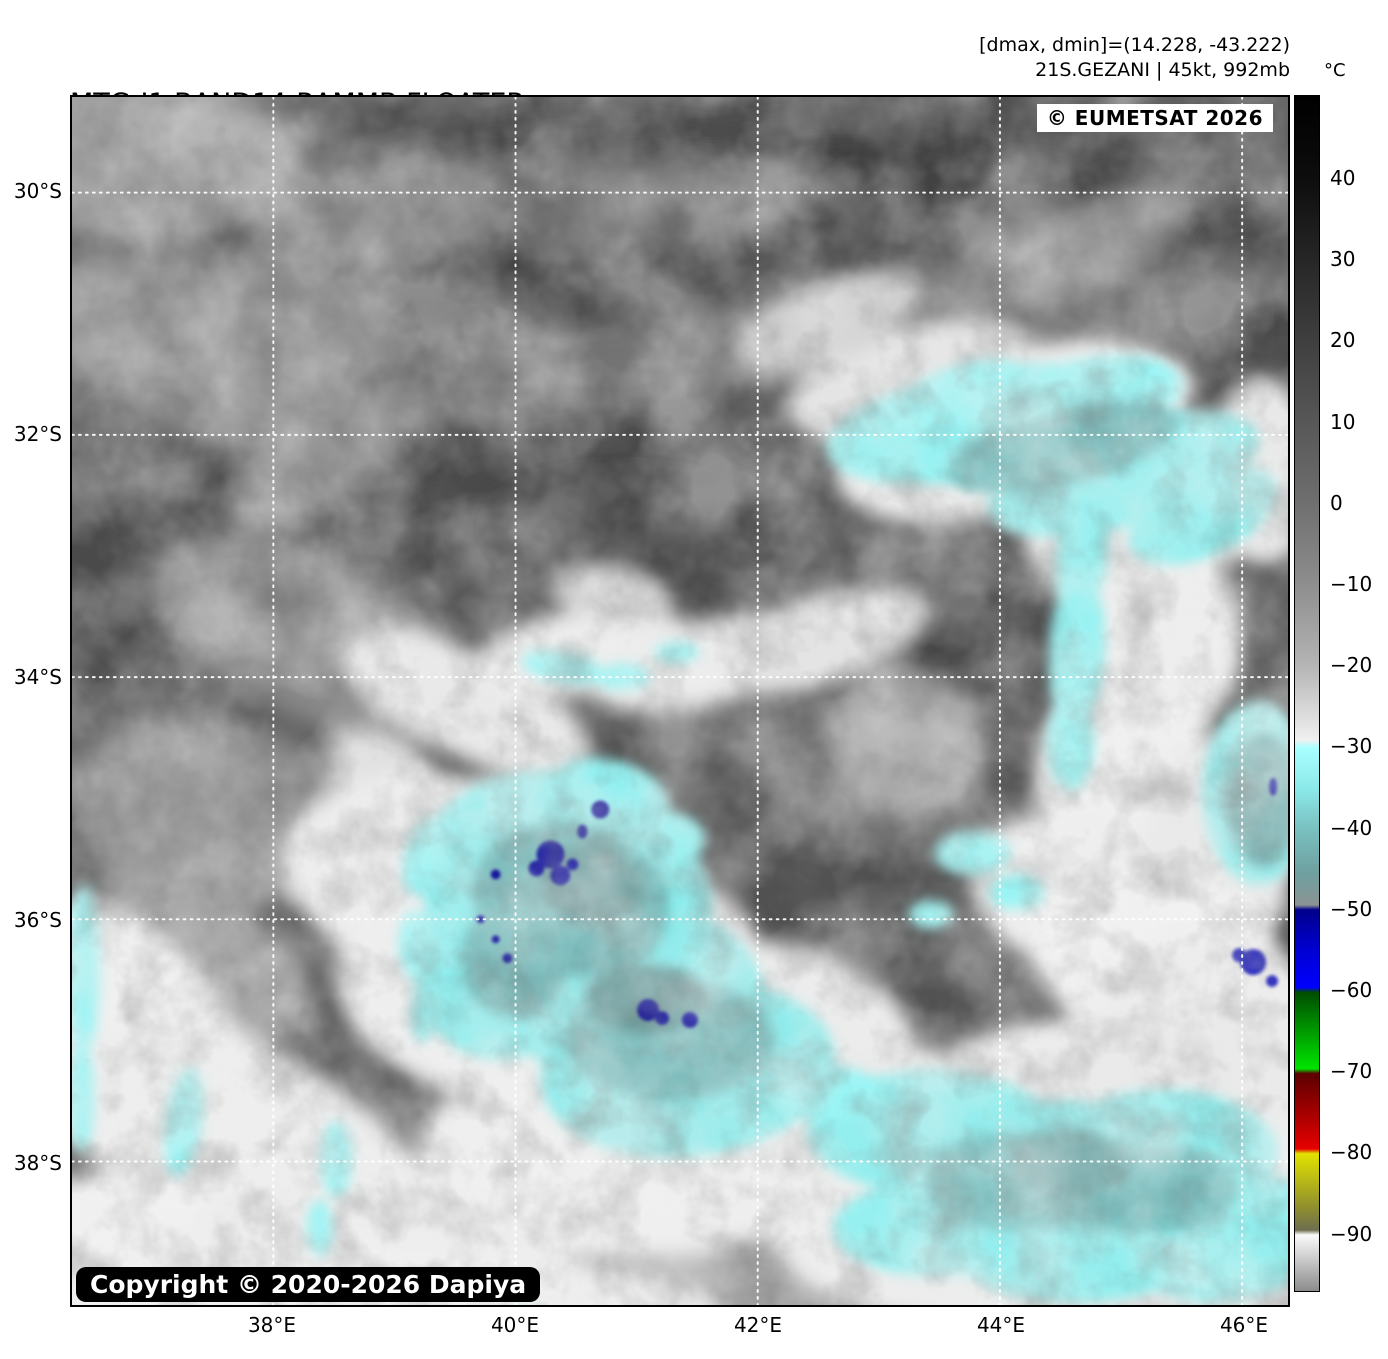  I want to click on cbar-tick-20: 20, so click(1343, 340).